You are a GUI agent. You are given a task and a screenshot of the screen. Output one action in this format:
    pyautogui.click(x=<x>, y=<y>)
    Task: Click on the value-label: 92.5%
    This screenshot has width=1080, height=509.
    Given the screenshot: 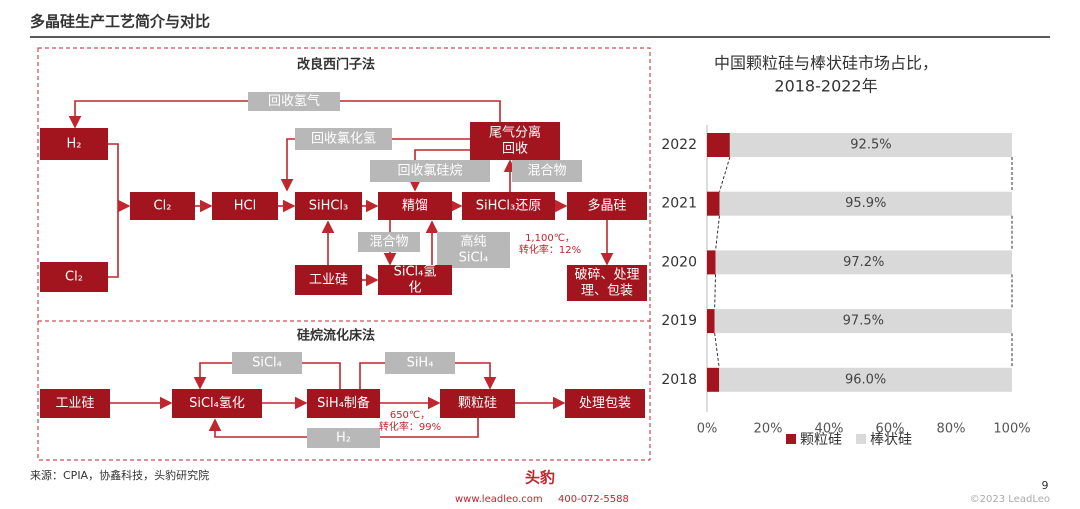 What is the action you would take?
    pyautogui.click(x=870, y=145)
    